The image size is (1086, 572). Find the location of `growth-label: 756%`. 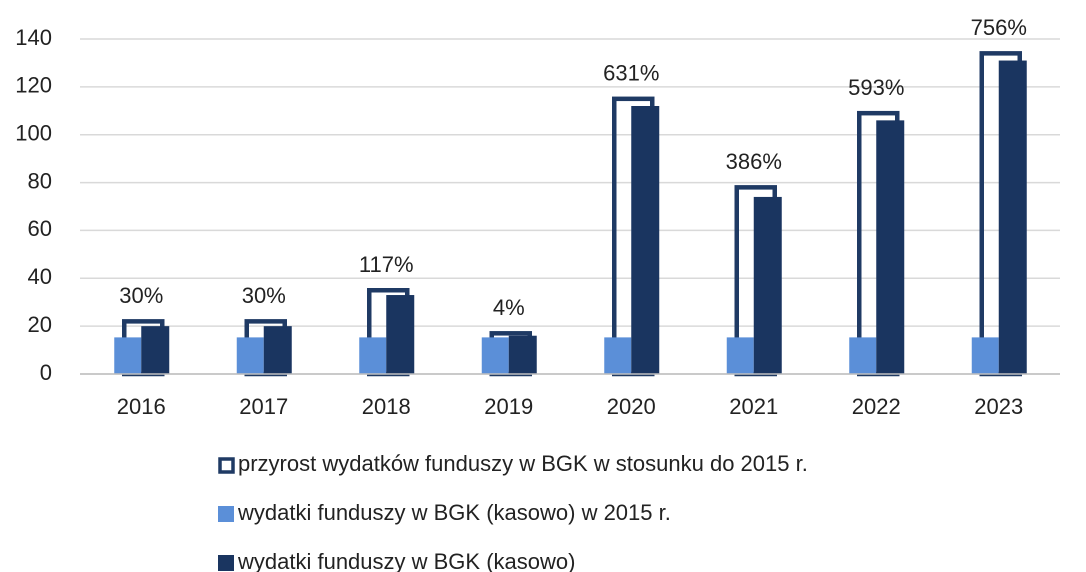

growth-label: 756% is located at coordinates (999, 27).